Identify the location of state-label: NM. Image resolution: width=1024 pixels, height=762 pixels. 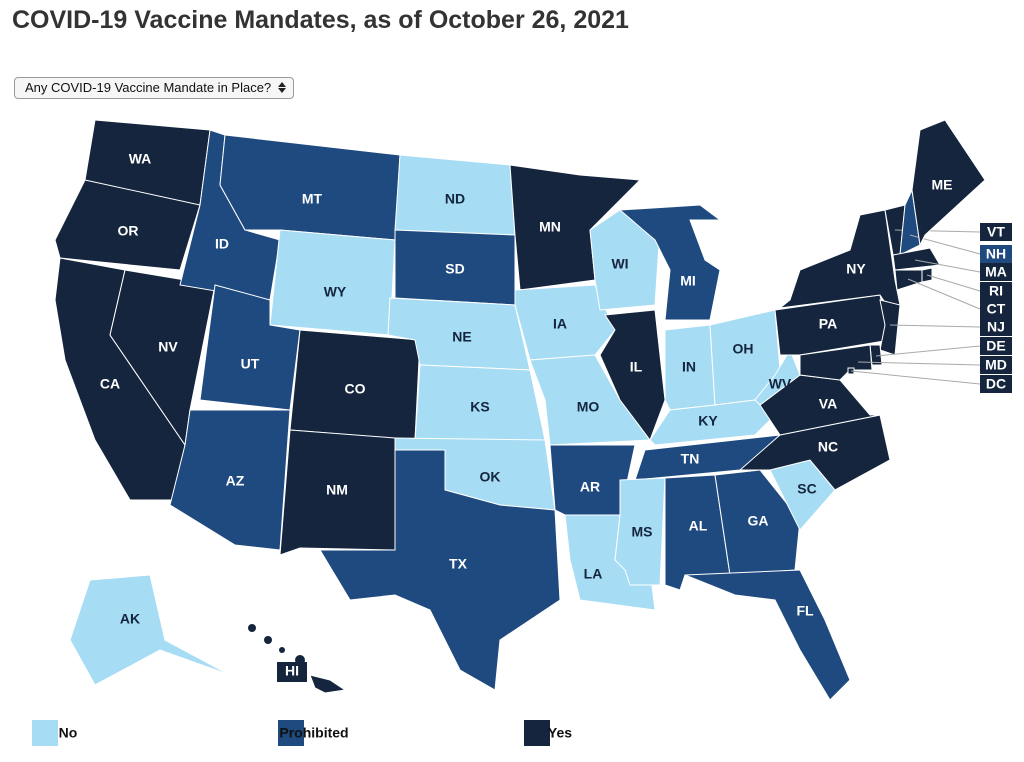
(337, 490).